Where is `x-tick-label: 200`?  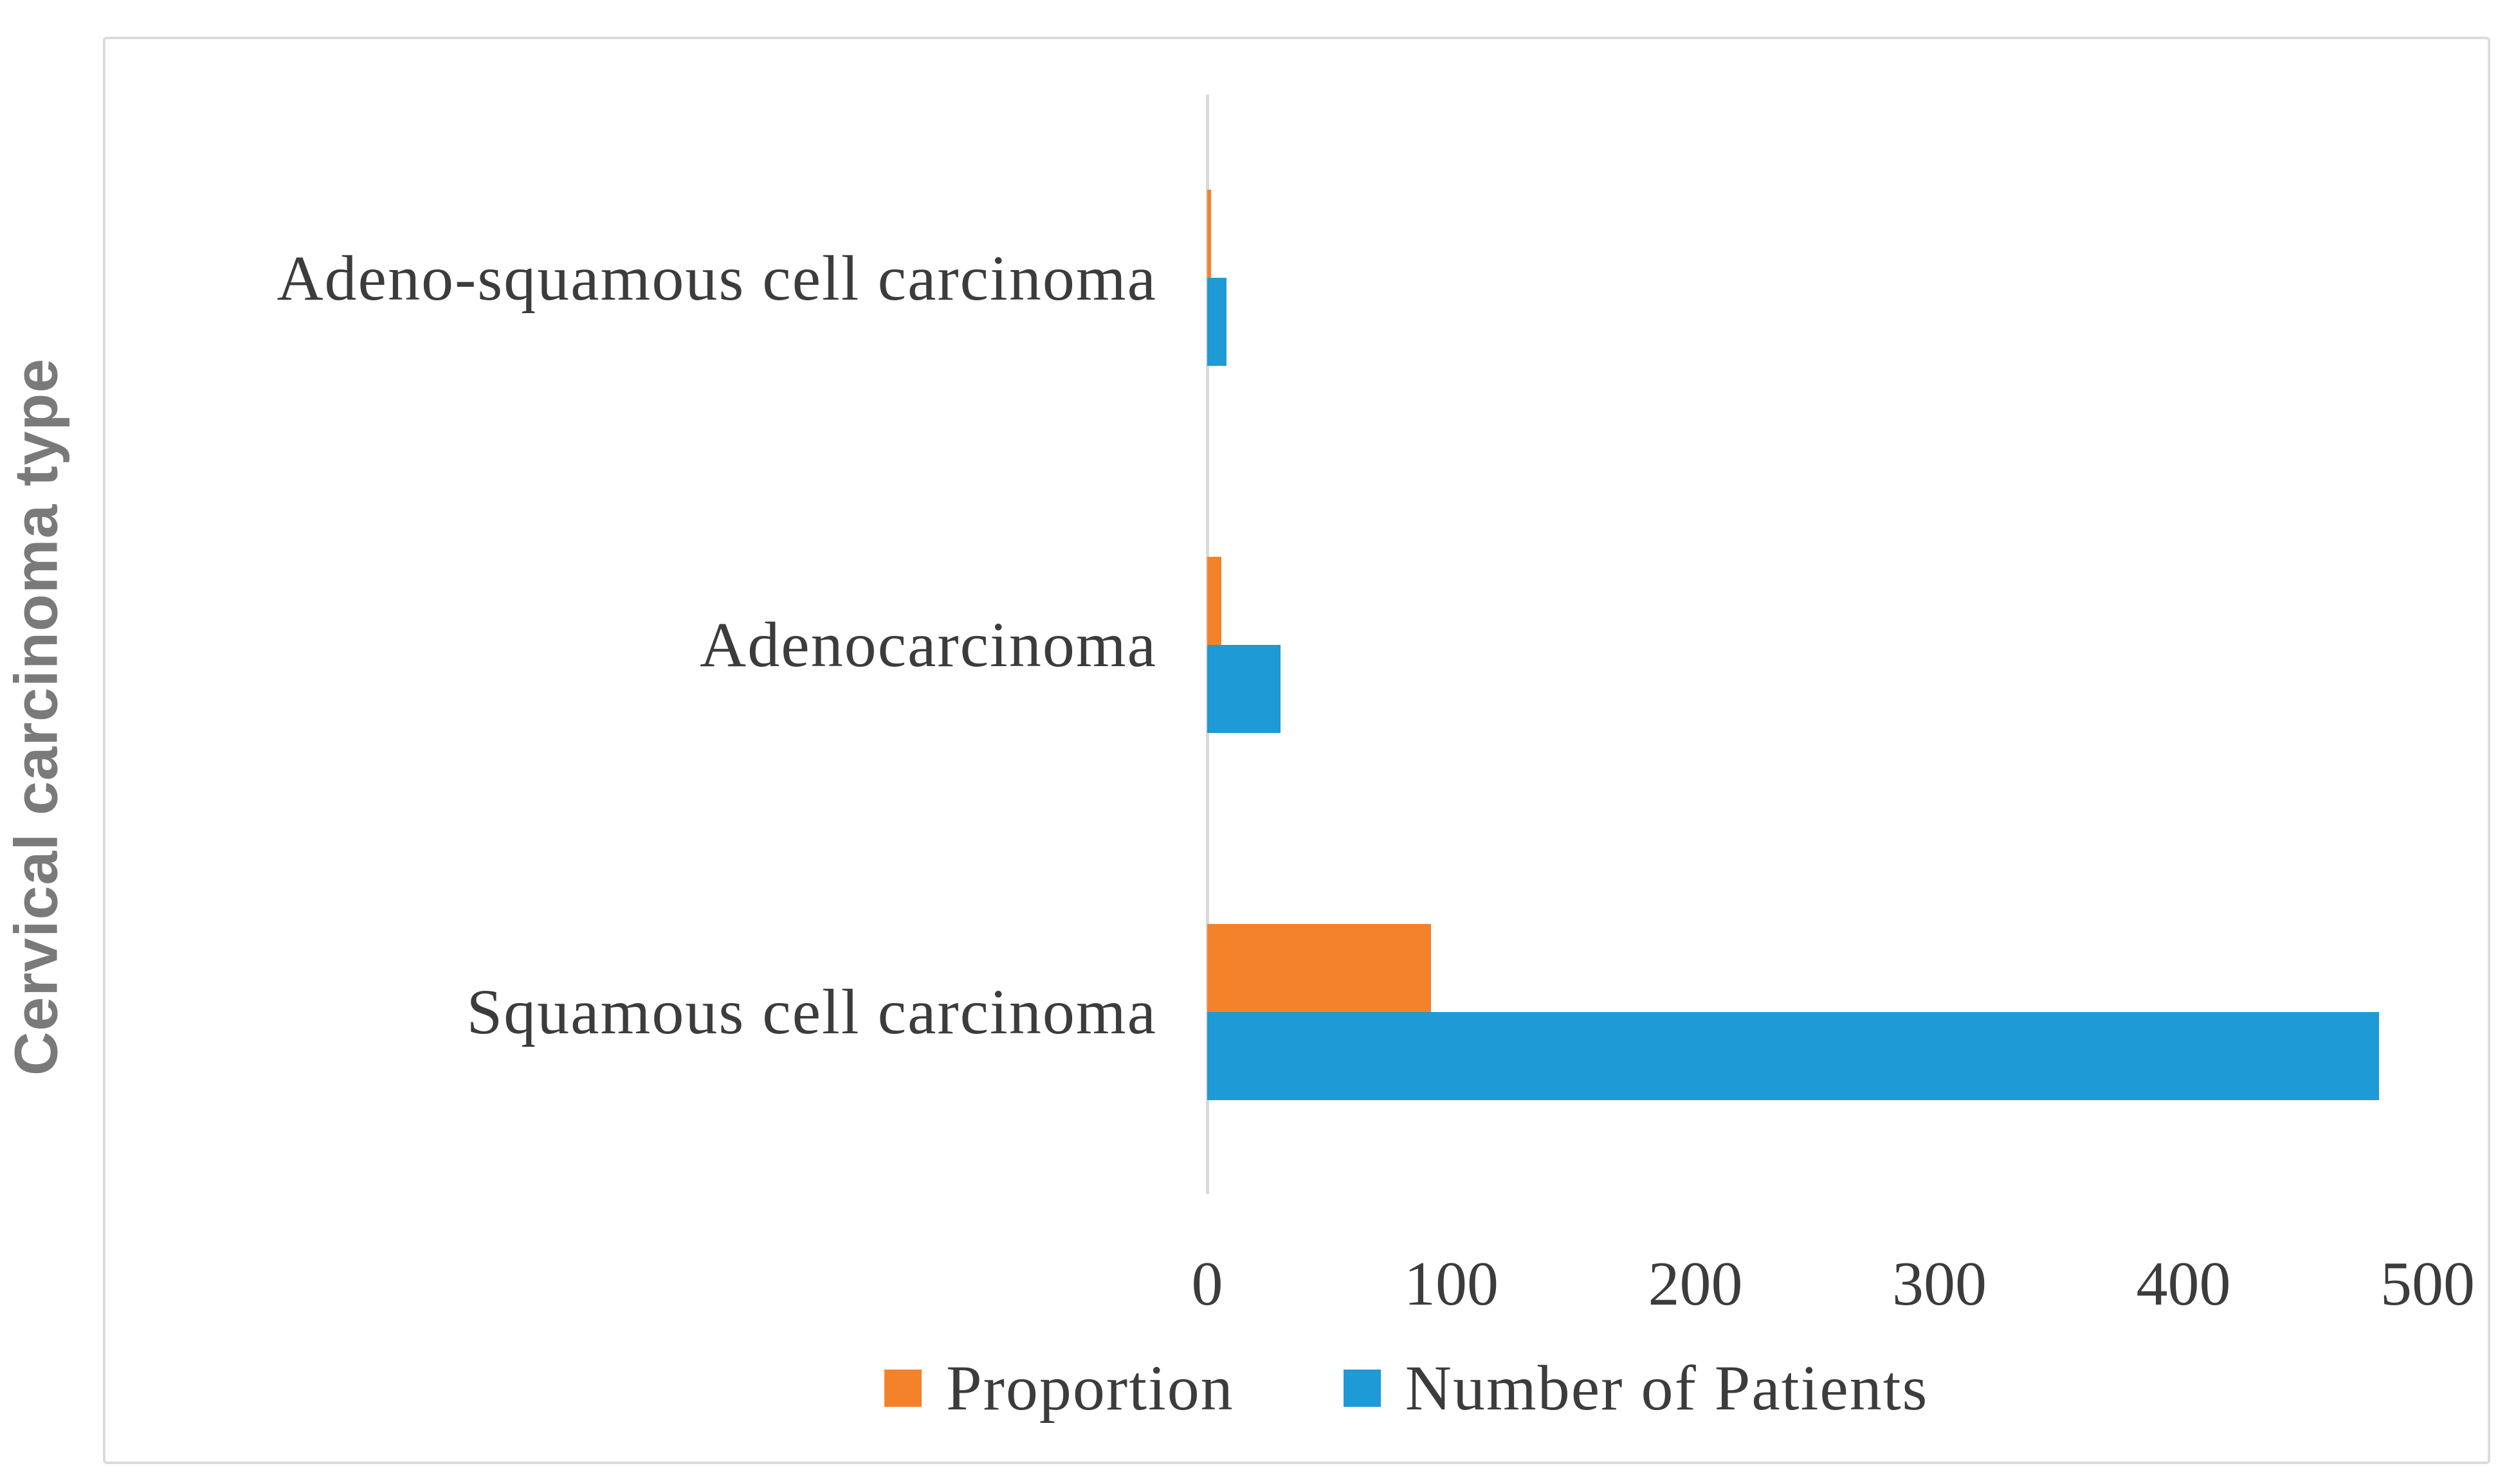 x-tick-label: 200 is located at coordinates (1696, 1284).